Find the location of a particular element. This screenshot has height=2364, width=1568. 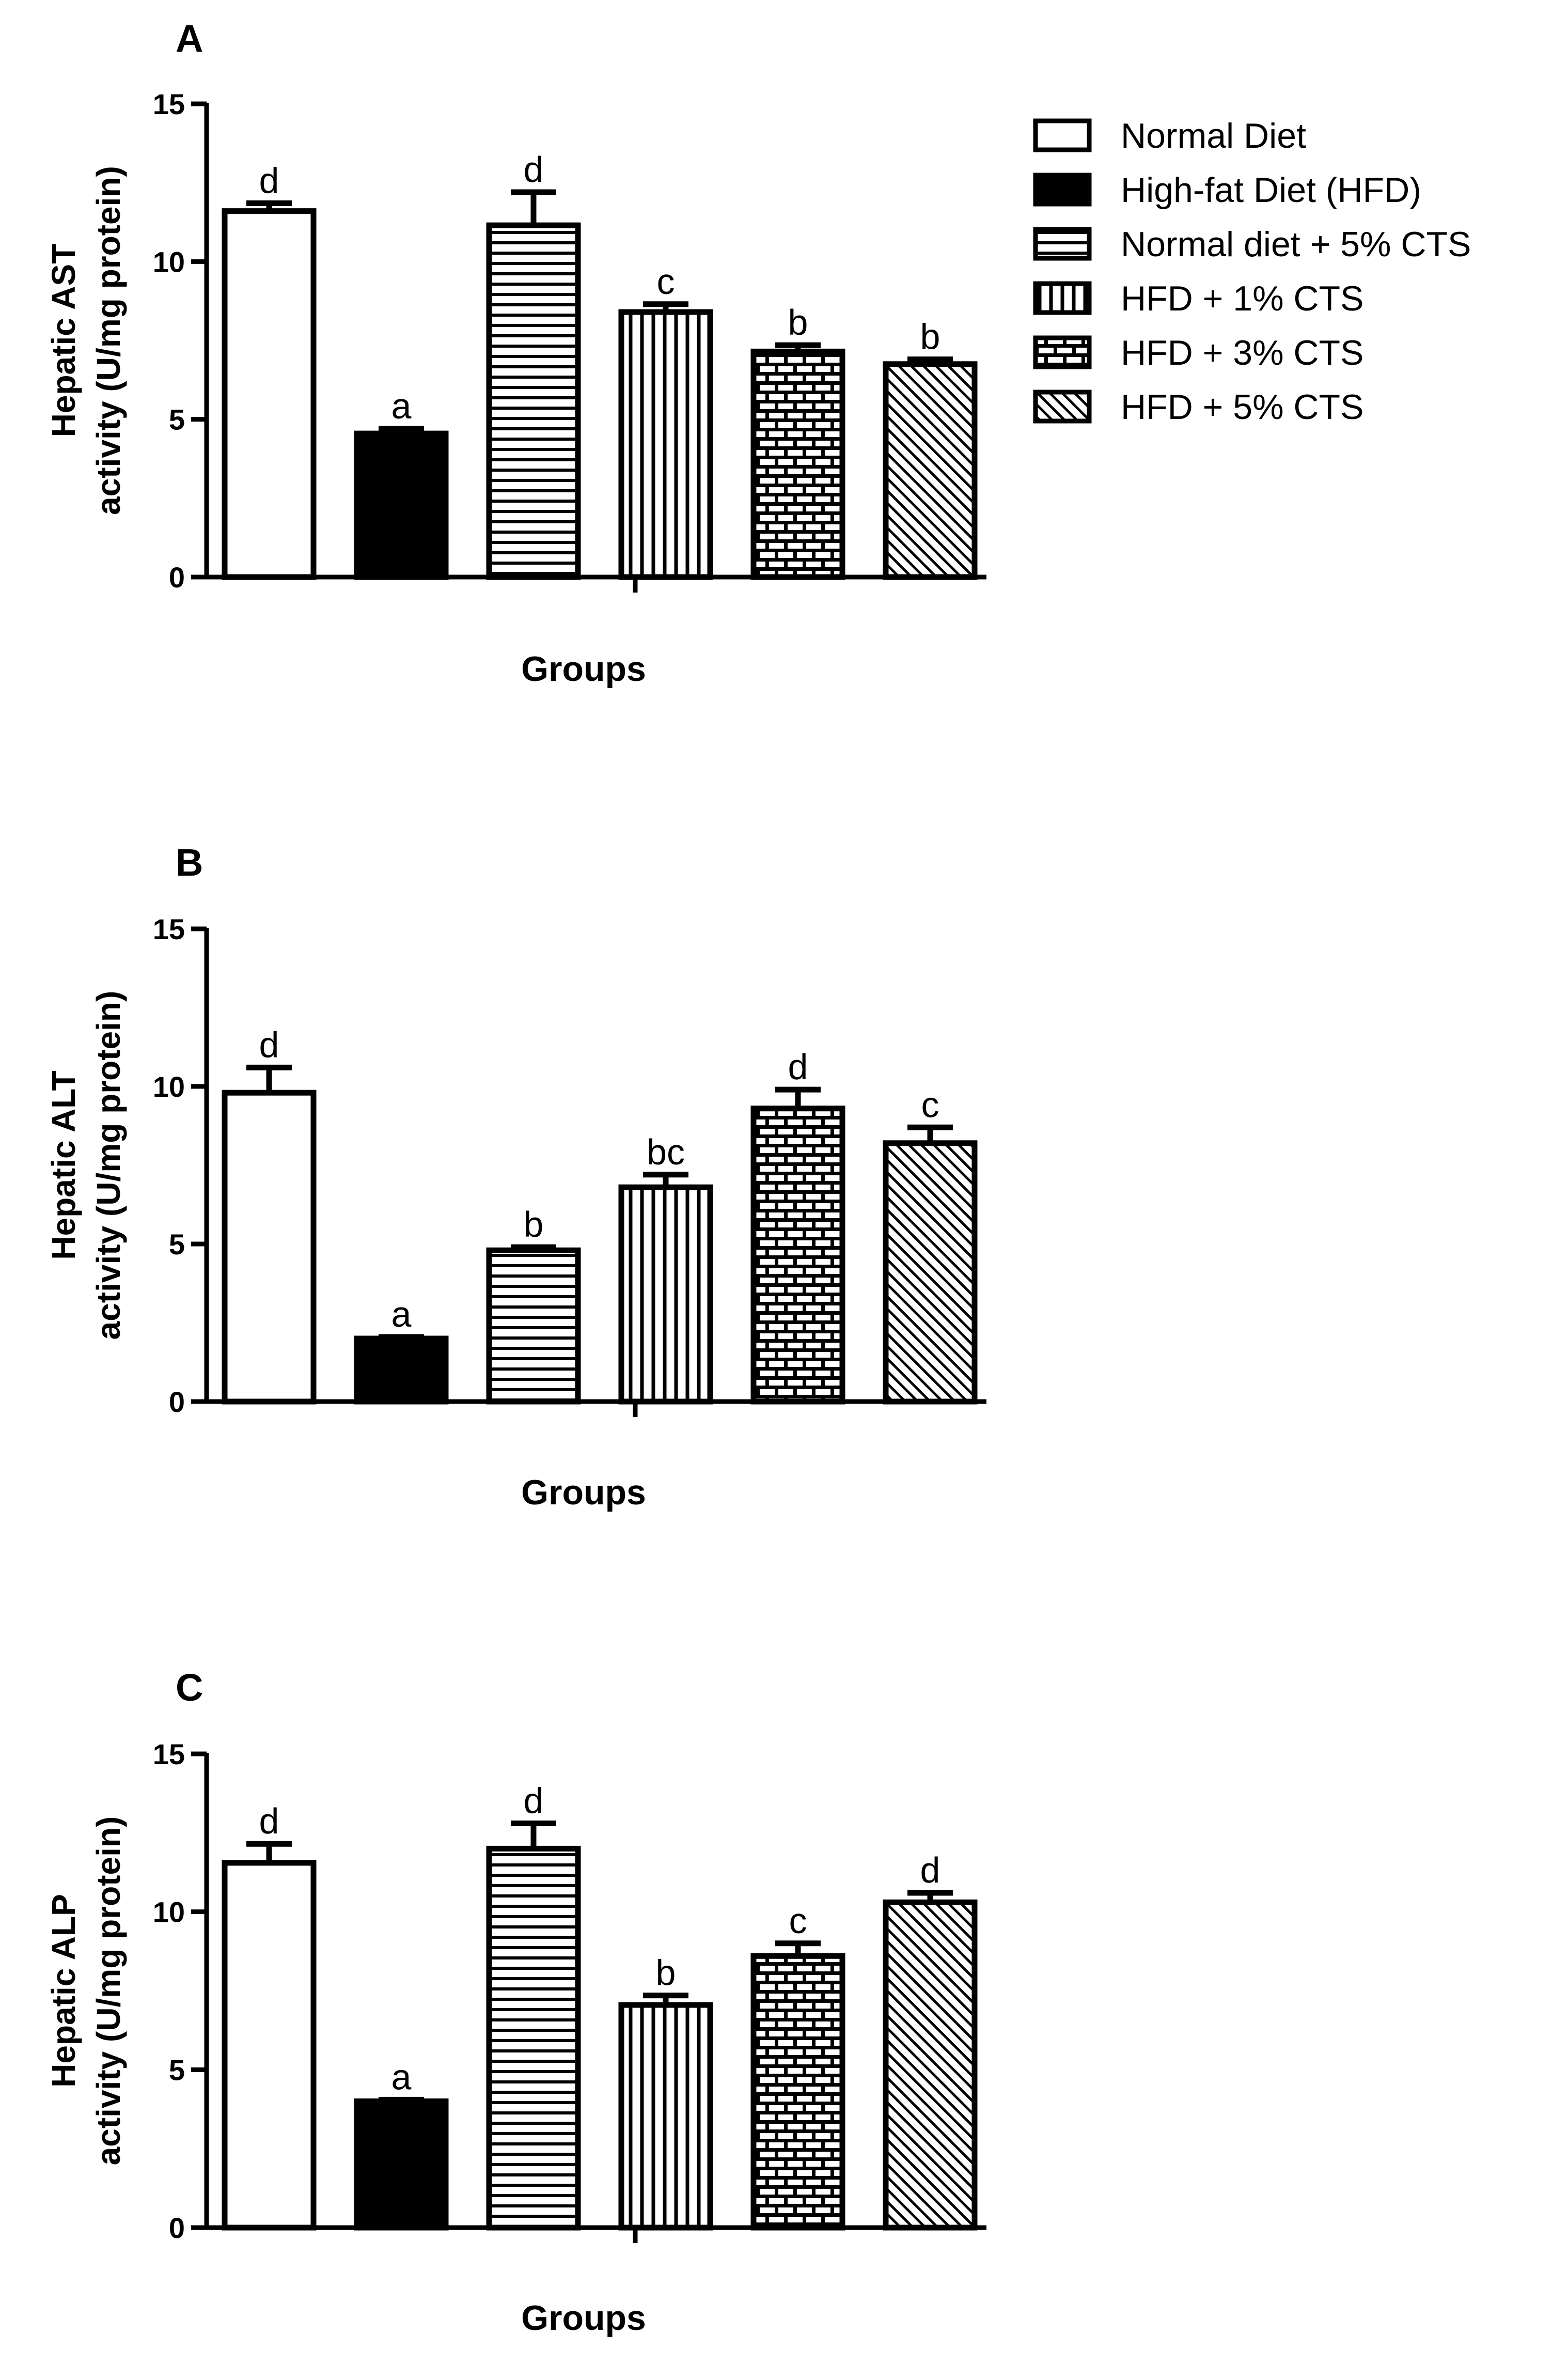

panel-letter: C is located at coordinates (190, 1687).